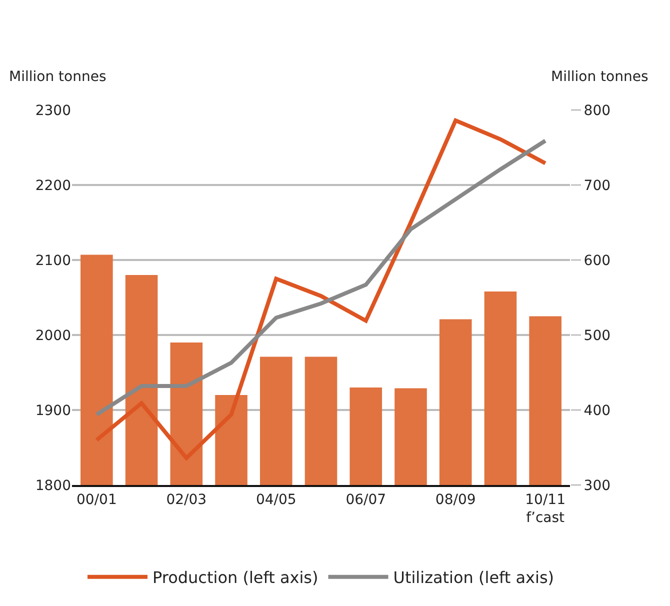 The image size is (670, 606). Describe the element at coordinates (597, 486) in the screenshot. I see `y2-tick-label: 300` at that location.